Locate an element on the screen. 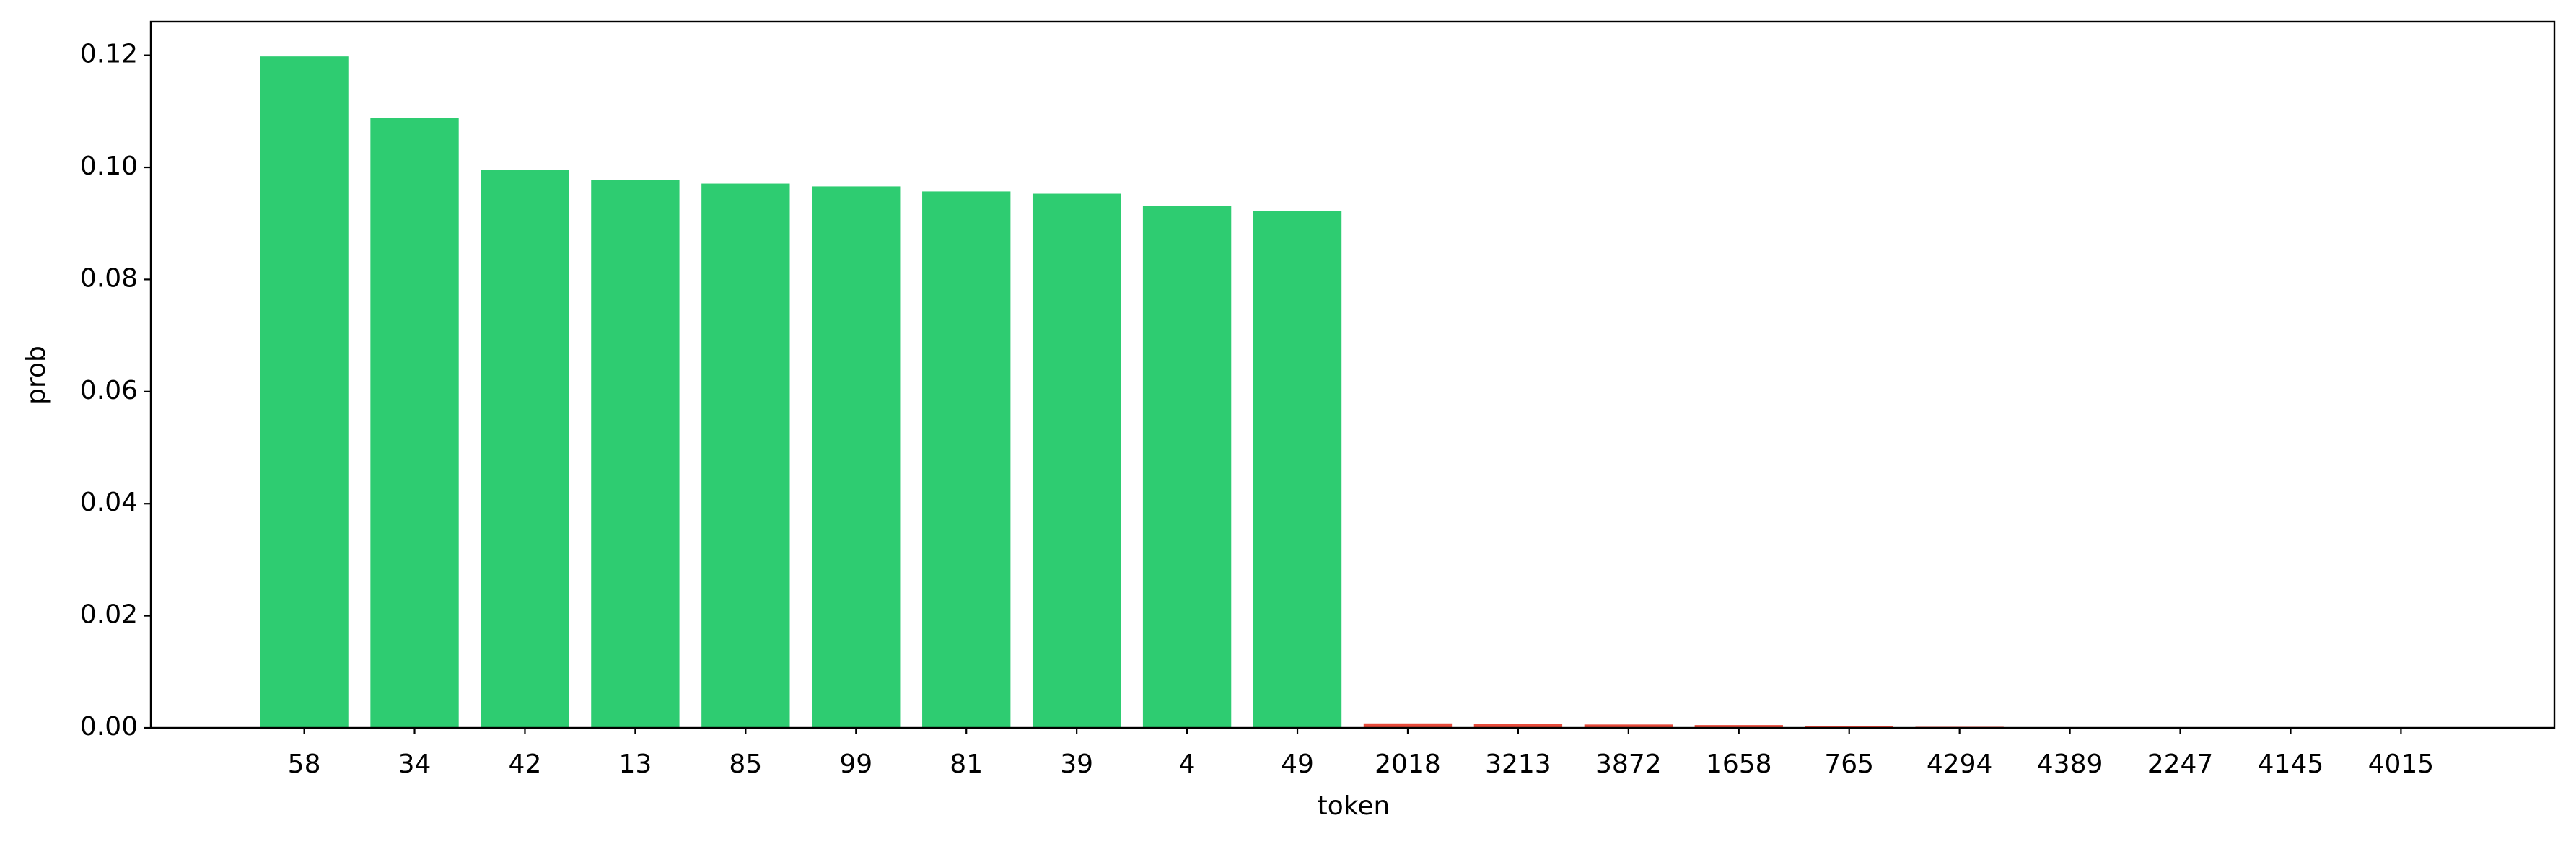 The height and width of the screenshot is (844, 2576). x-tick-label: 765 is located at coordinates (1849, 764).